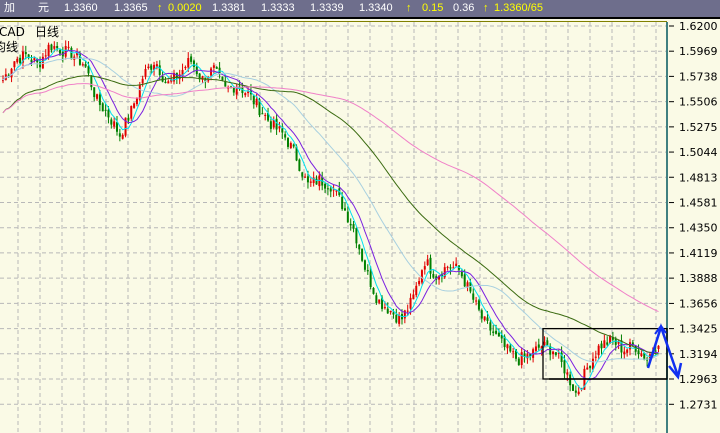 The width and height of the screenshot is (720, 433). Describe the element at coordinates (698, 203) in the screenshot. I see `y-tick-label: 1.4581` at that location.